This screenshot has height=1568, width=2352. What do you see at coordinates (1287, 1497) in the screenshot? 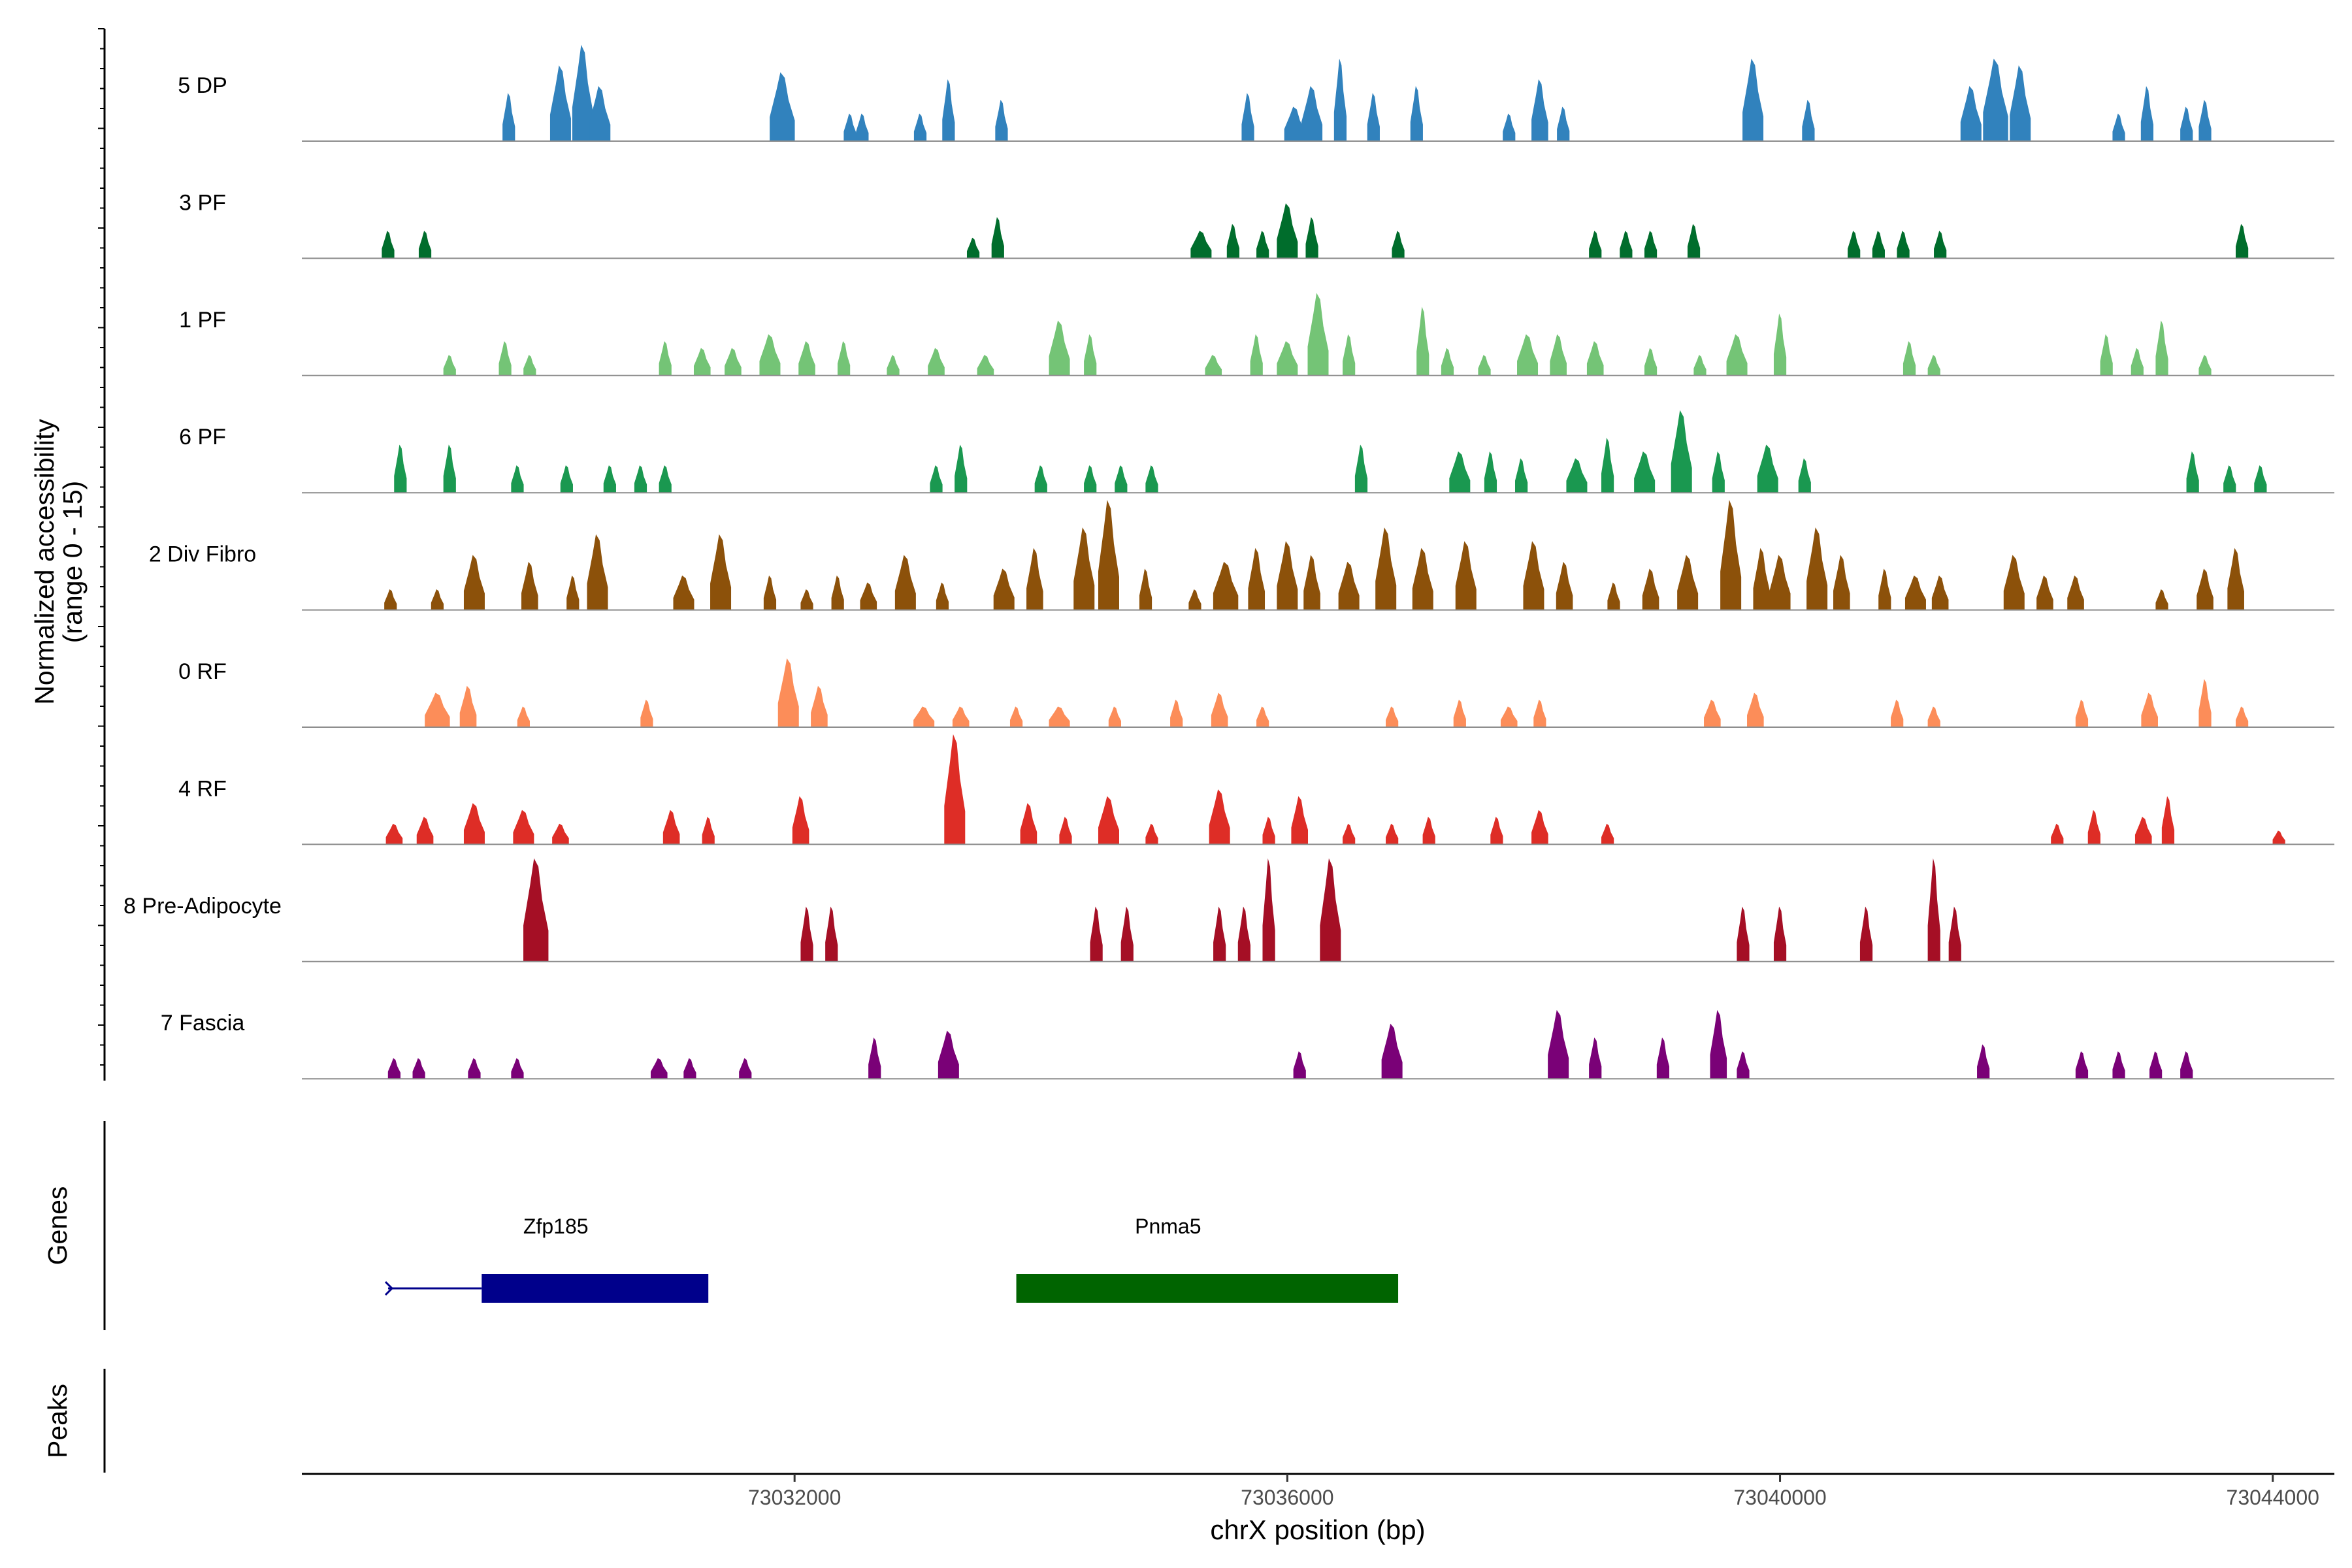
I see `x-axis-tick-label: 73036000` at bounding box center [1287, 1497].